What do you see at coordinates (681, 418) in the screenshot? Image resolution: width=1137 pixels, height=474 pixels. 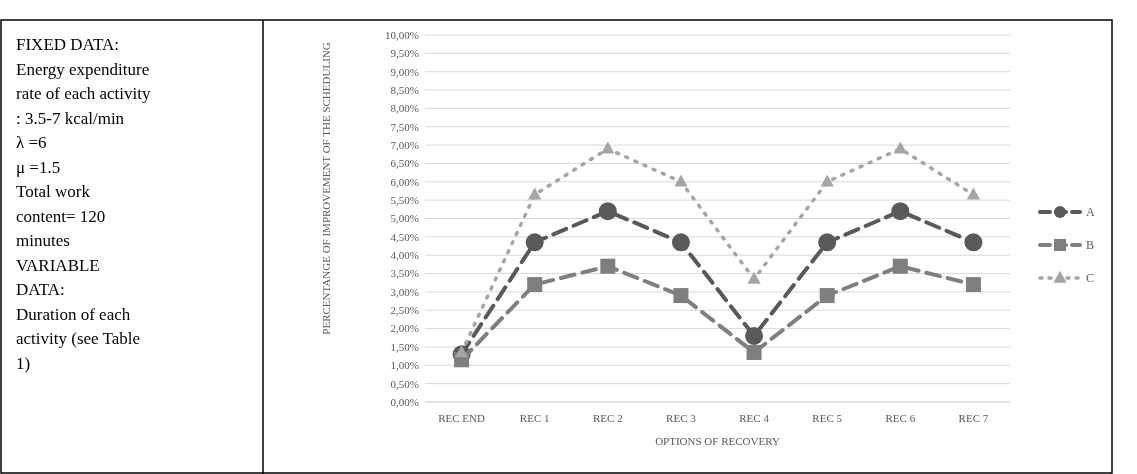 I see `x-tick-label: REC 3` at bounding box center [681, 418].